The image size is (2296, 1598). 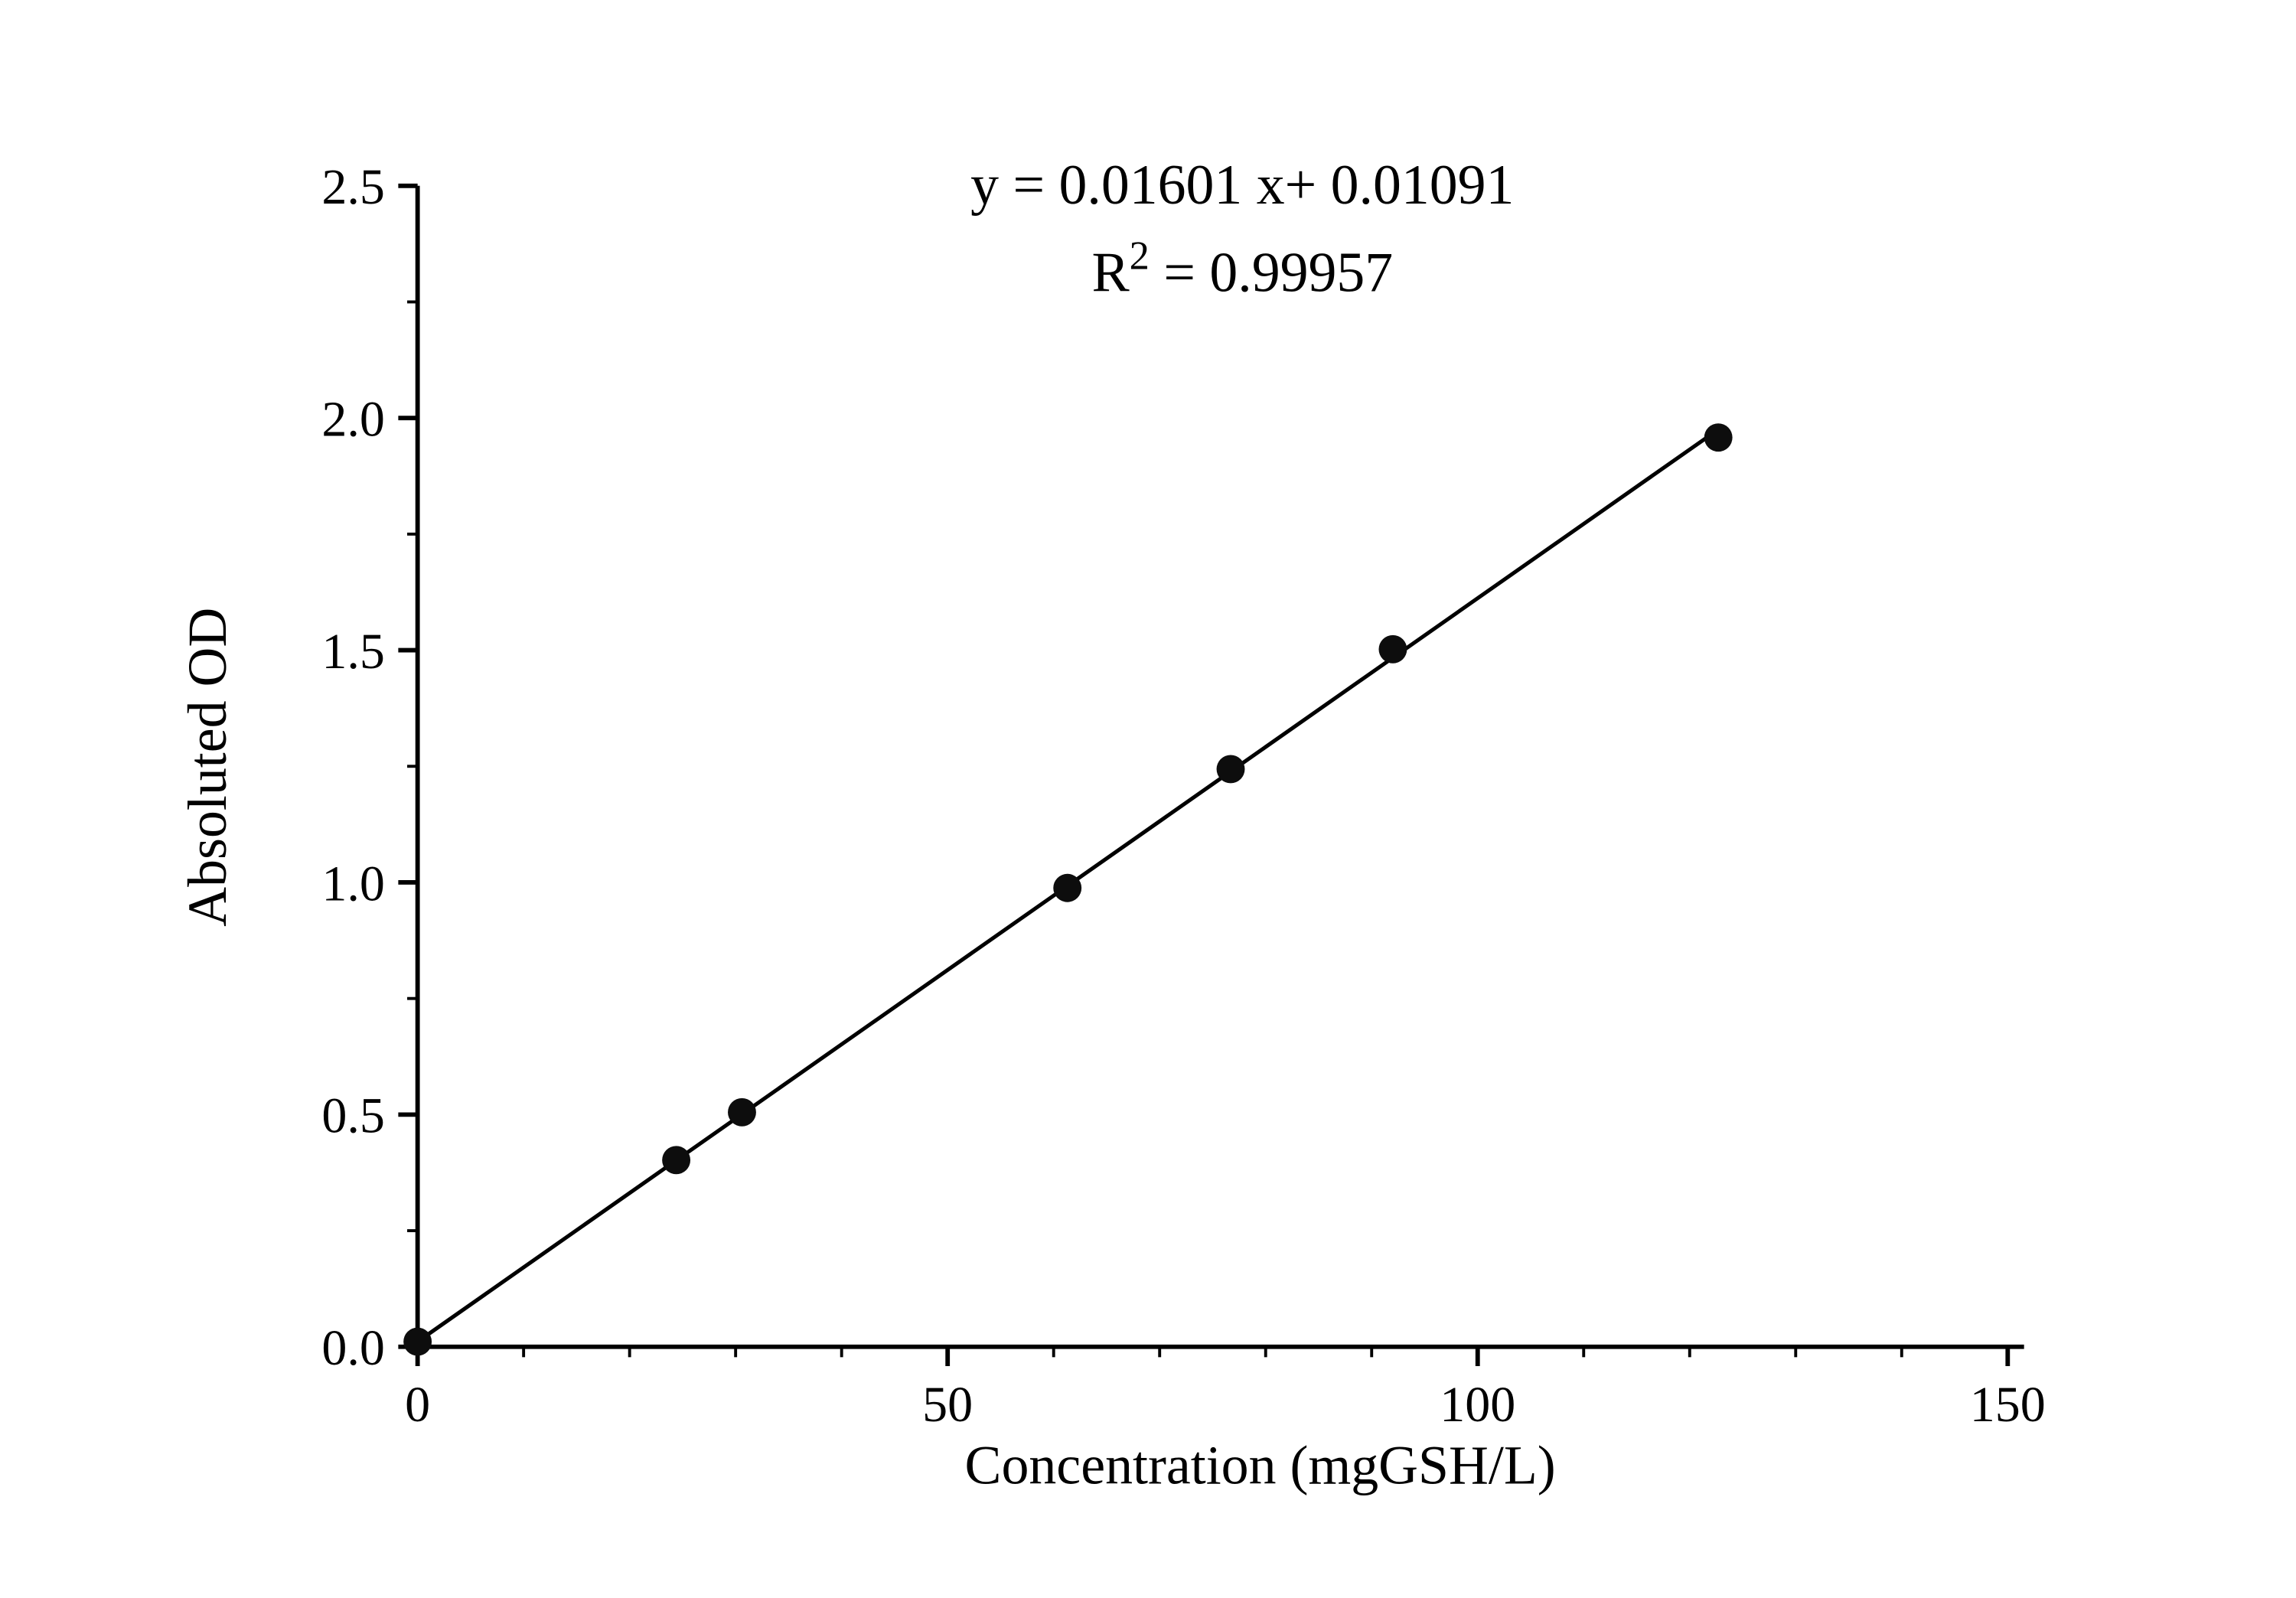 I want to click on x-tick-label: 150, so click(x=2008, y=1405).